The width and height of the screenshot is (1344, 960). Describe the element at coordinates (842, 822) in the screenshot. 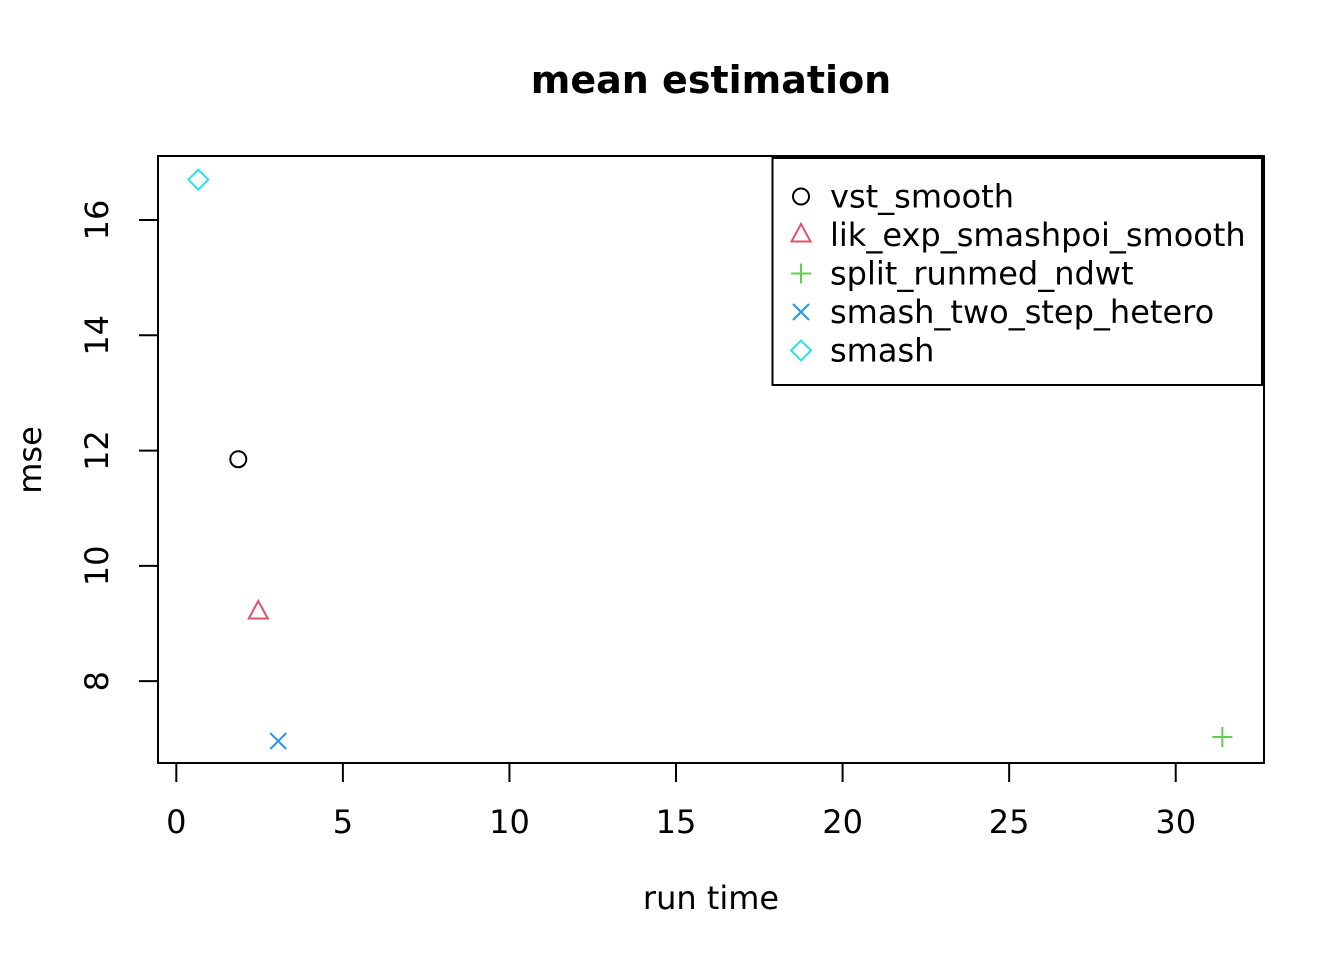

I see `x-tick-label: 20` at that location.